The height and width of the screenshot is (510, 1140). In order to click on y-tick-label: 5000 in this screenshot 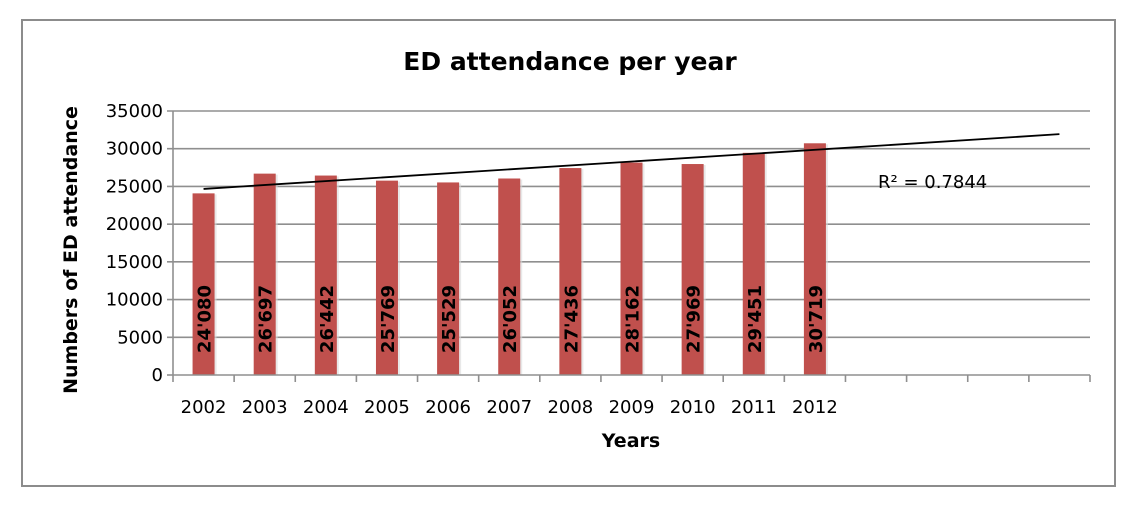, I will do `click(140, 337)`.